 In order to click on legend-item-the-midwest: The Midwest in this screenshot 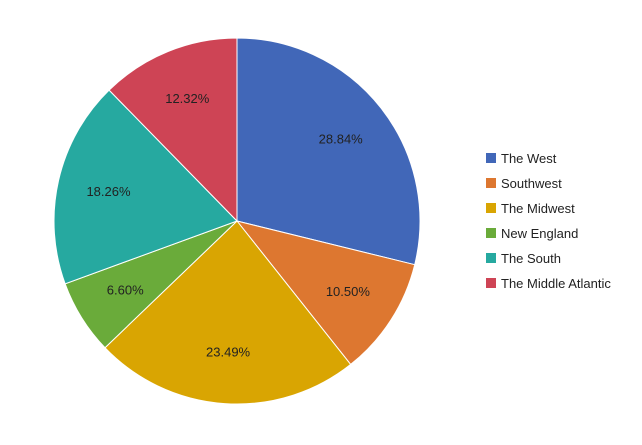, I will do `click(530, 208)`.